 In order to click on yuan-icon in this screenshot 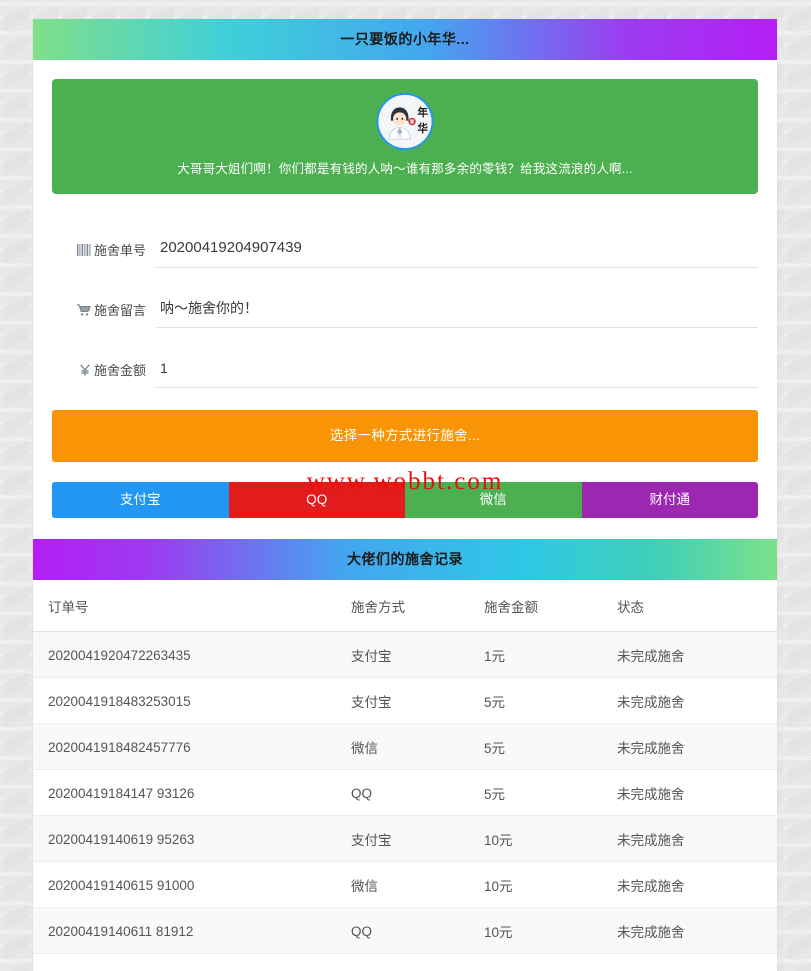, I will do `click(85, 370)`.